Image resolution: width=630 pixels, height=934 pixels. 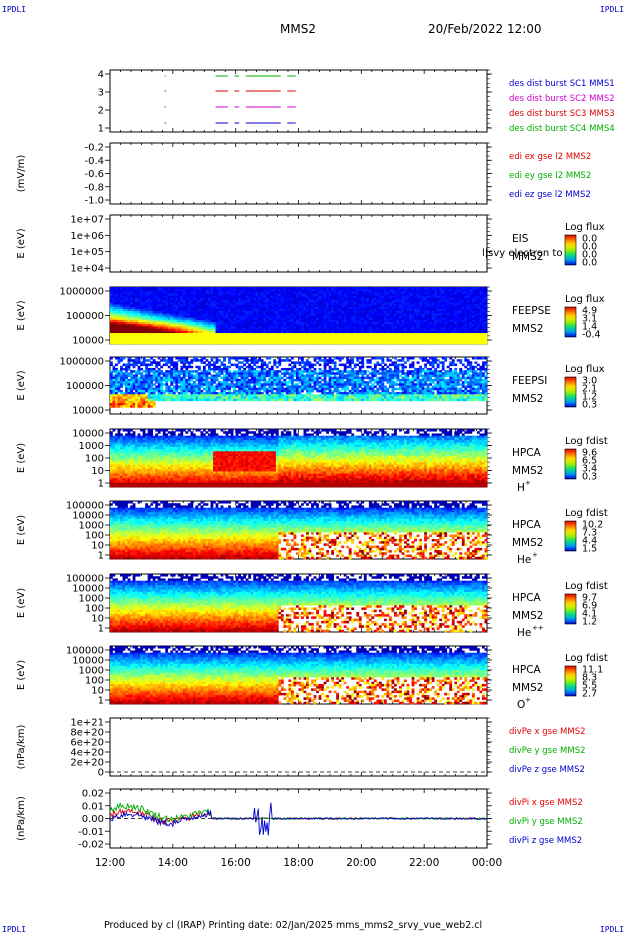 I want to click on datetime-title: 20/Feb/2022 12:00, so click(x=485, y=29).